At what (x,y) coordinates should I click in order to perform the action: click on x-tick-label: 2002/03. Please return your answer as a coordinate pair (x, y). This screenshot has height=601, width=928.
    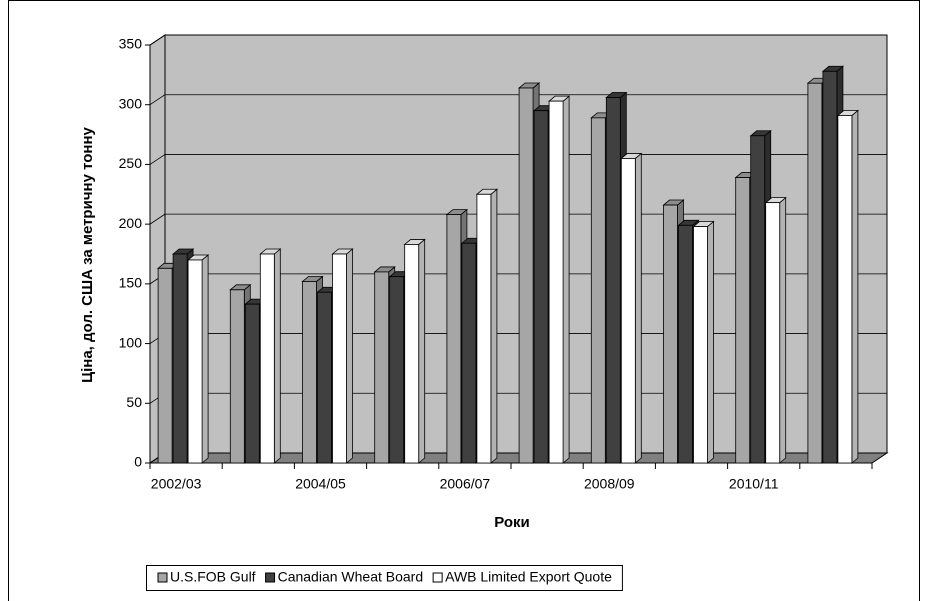
    Looking at the image, I should click on (176, 484).